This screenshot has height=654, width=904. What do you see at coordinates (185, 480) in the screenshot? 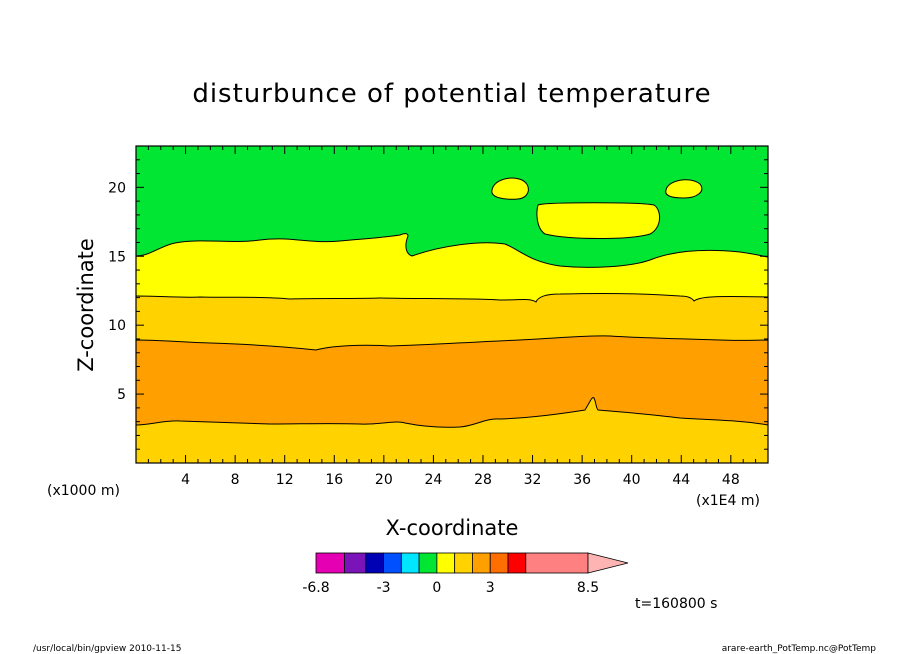
I see `x-tick-label: 4` at bounding box center [185, 480].